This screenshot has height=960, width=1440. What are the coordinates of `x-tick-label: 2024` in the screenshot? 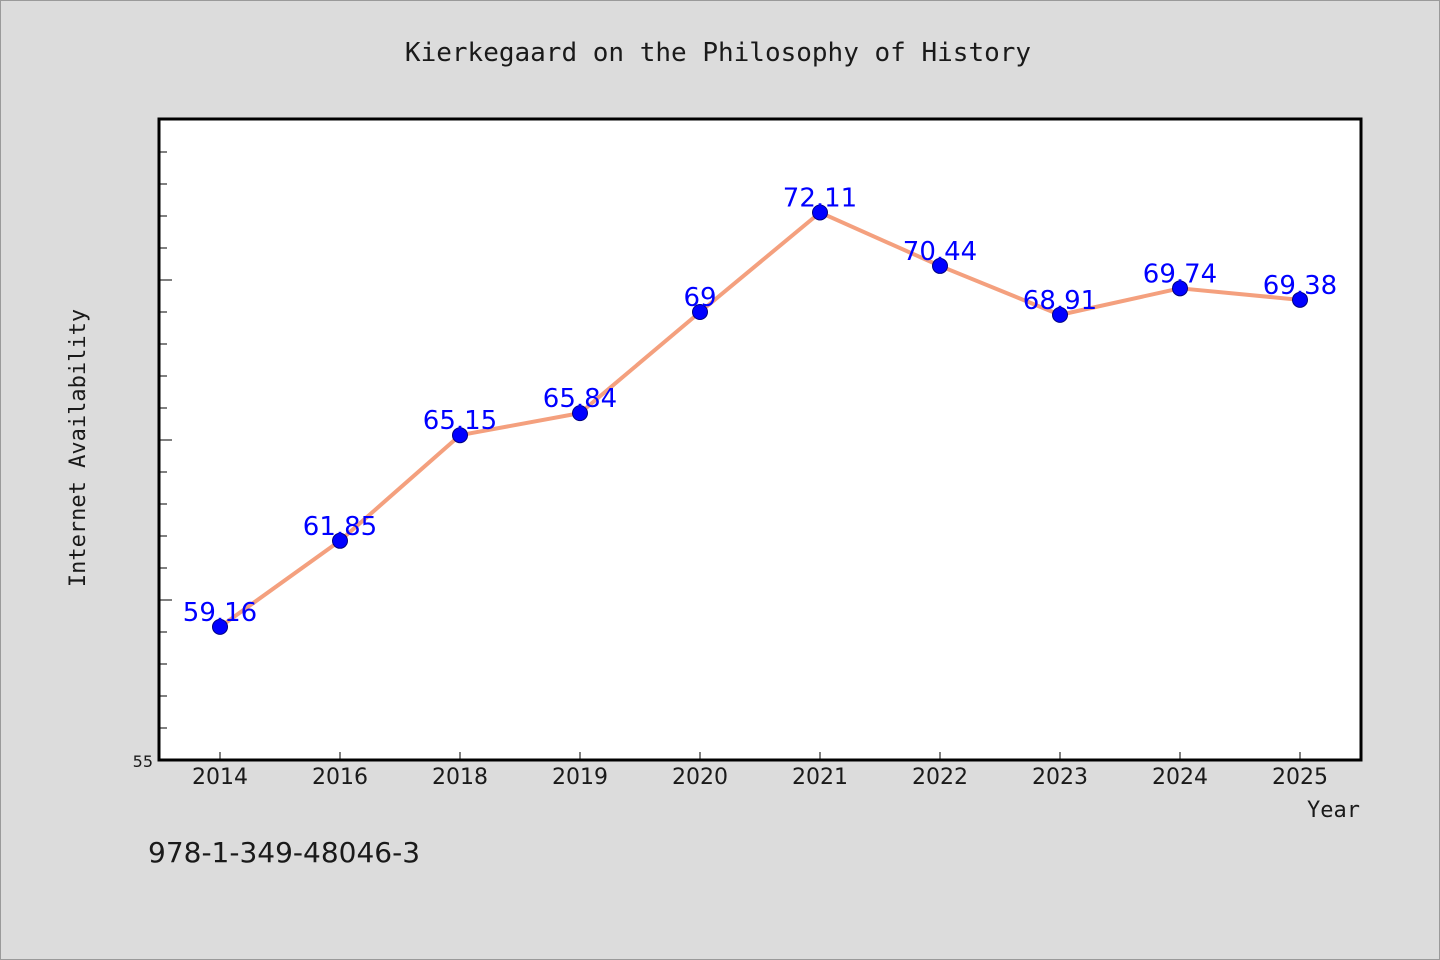 It's located at (1180, 777).